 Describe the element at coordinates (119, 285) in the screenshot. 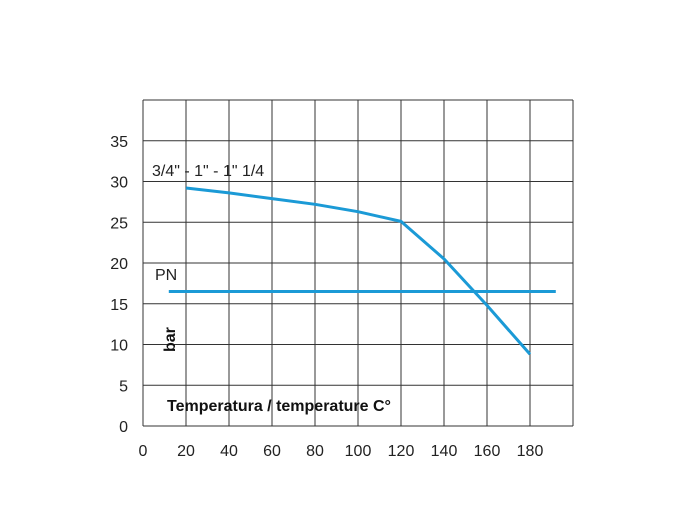

I see `y-axis-ticks: 0 5 10 15 20 25 30 35` at that location.